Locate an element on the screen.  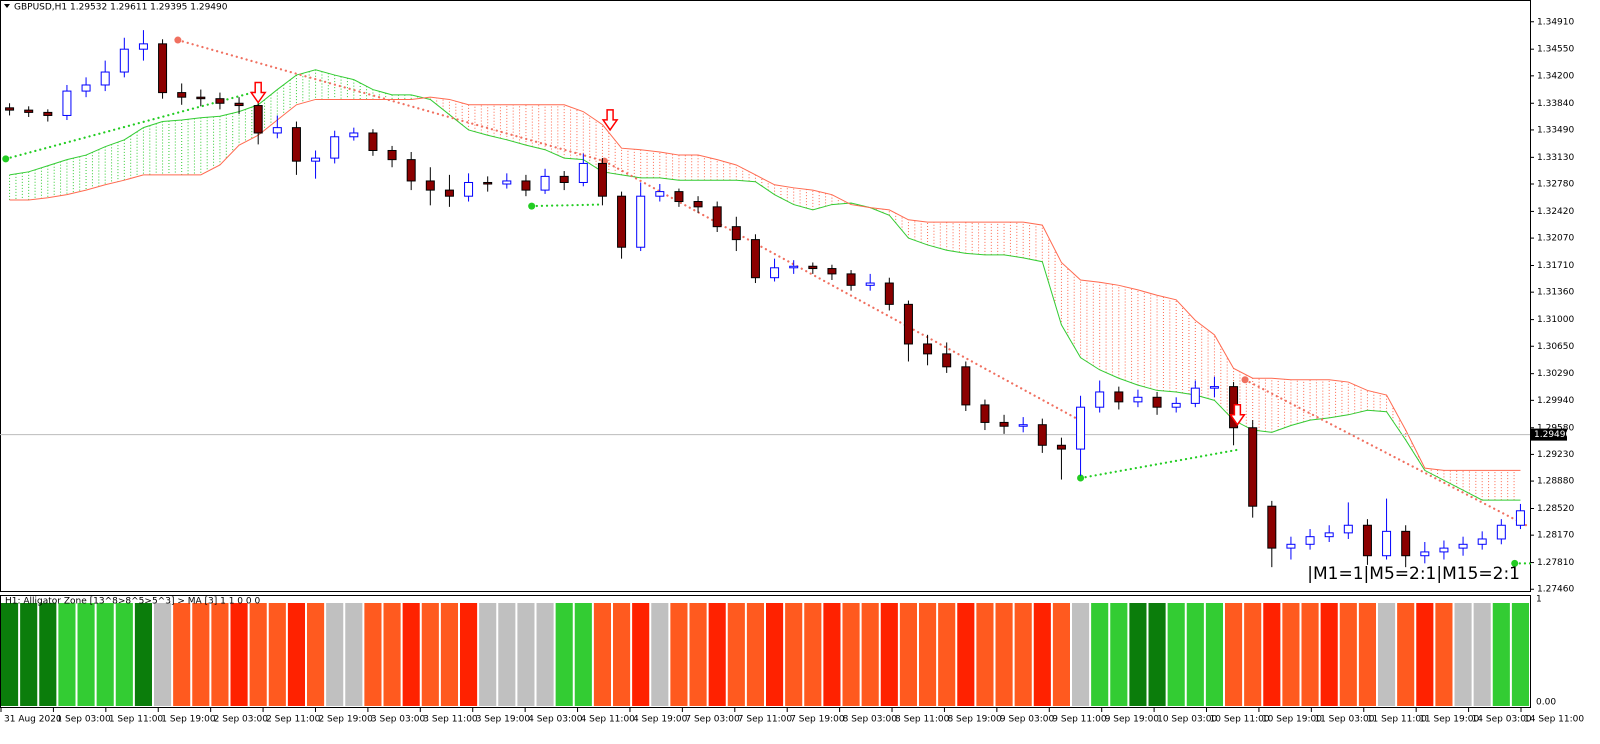
y-tick-label: 1.28520 is located at coordinates (1555, 509).